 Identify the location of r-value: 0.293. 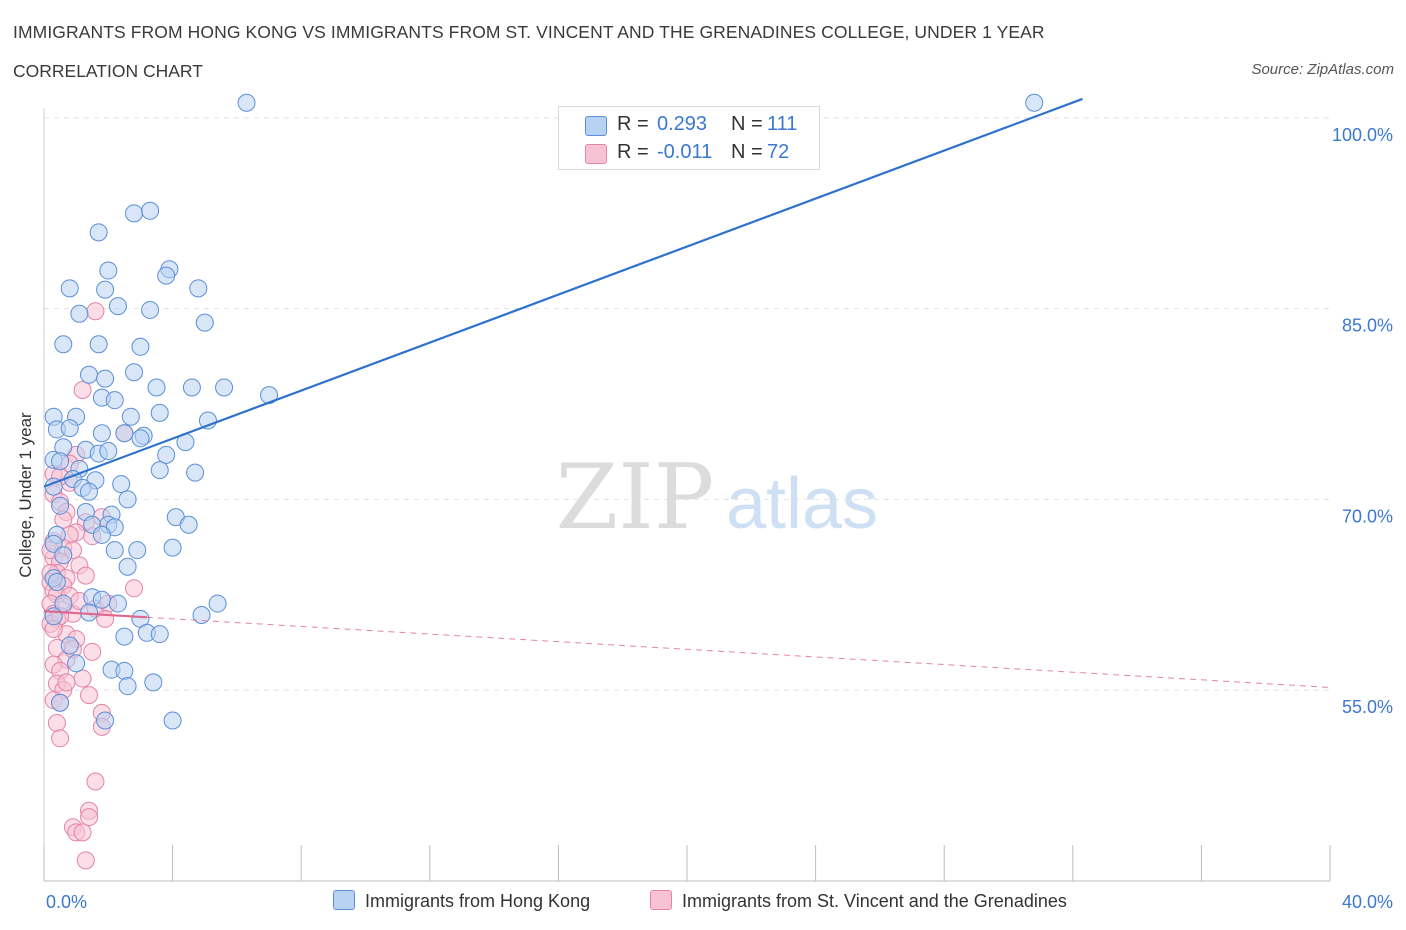
(682, 124).